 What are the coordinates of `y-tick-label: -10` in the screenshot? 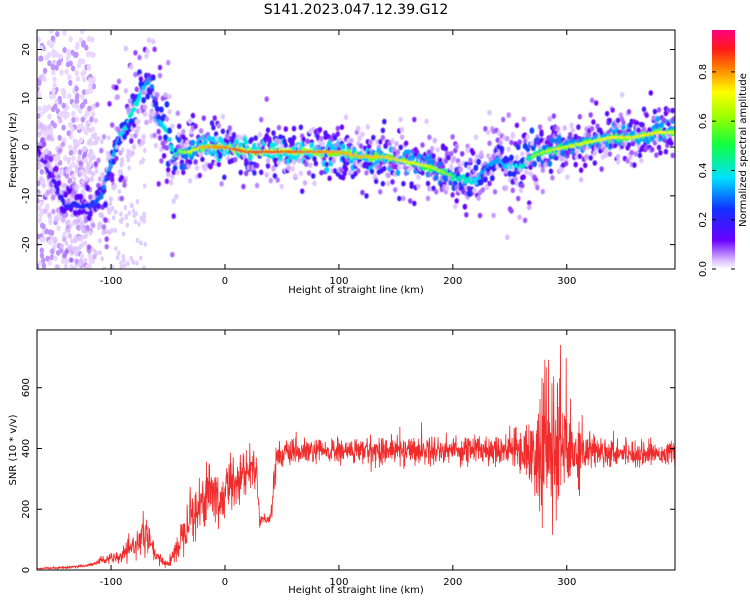 It's located at (26, 196).